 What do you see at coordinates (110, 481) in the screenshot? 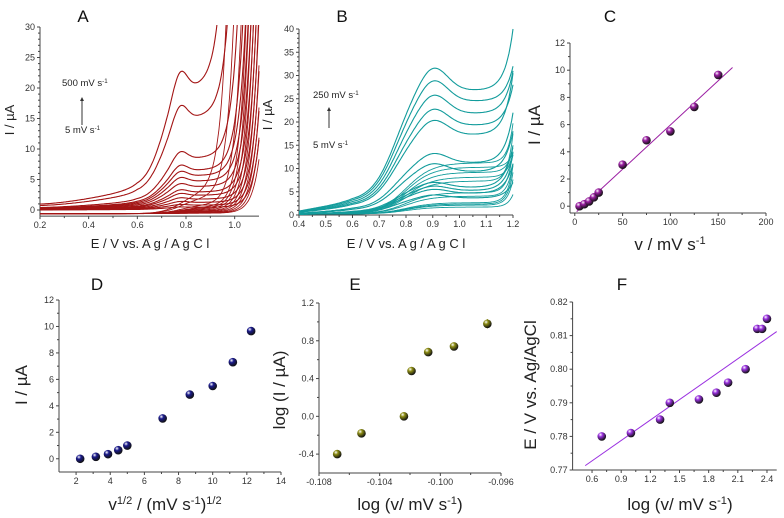
I see `x-tick-label: 4` at bounding box center [110, 481].